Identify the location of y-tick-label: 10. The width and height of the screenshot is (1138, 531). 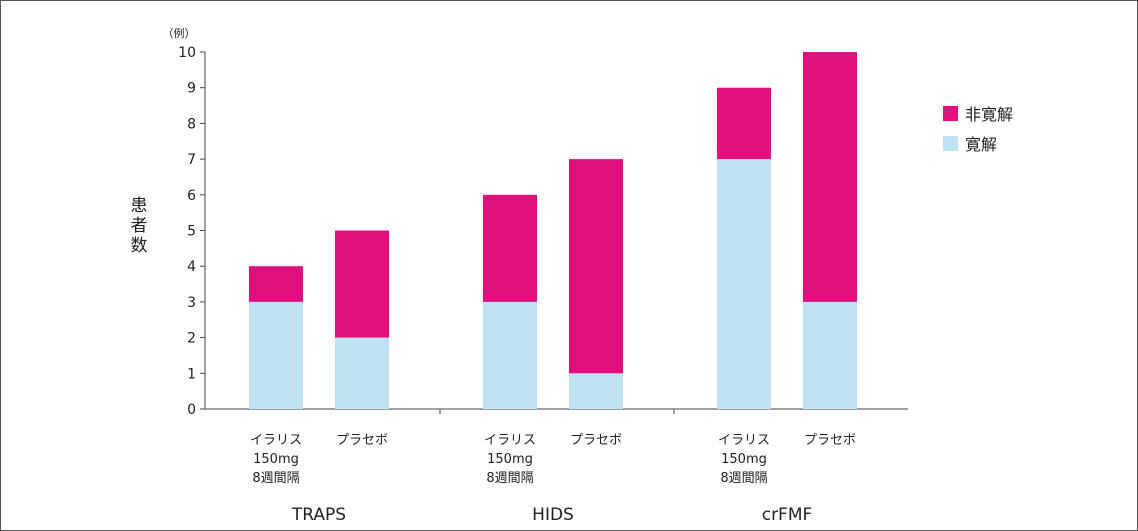
(187, 53).